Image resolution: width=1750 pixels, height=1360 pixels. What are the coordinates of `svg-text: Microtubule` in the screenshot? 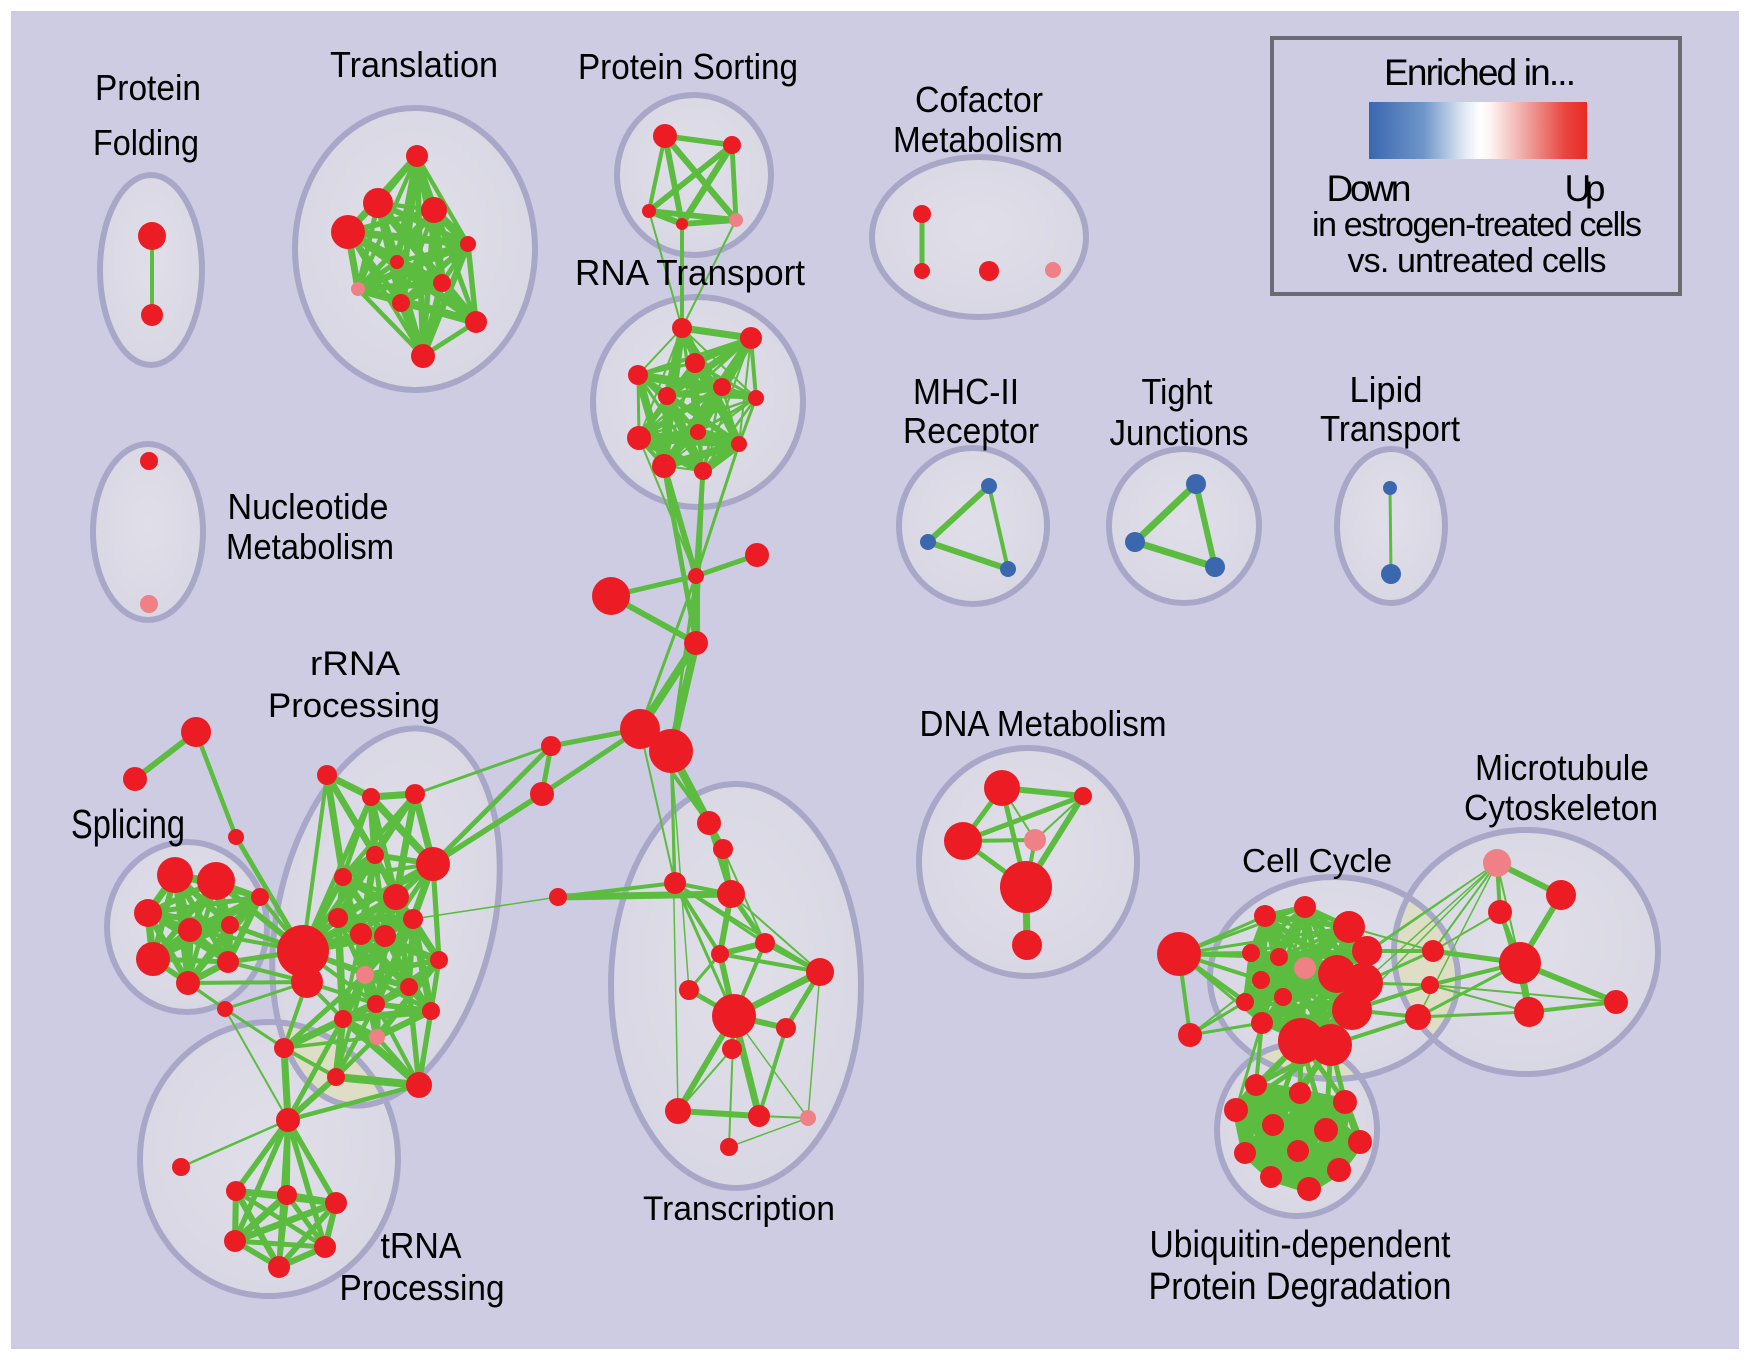 It's located at (1562, 767).